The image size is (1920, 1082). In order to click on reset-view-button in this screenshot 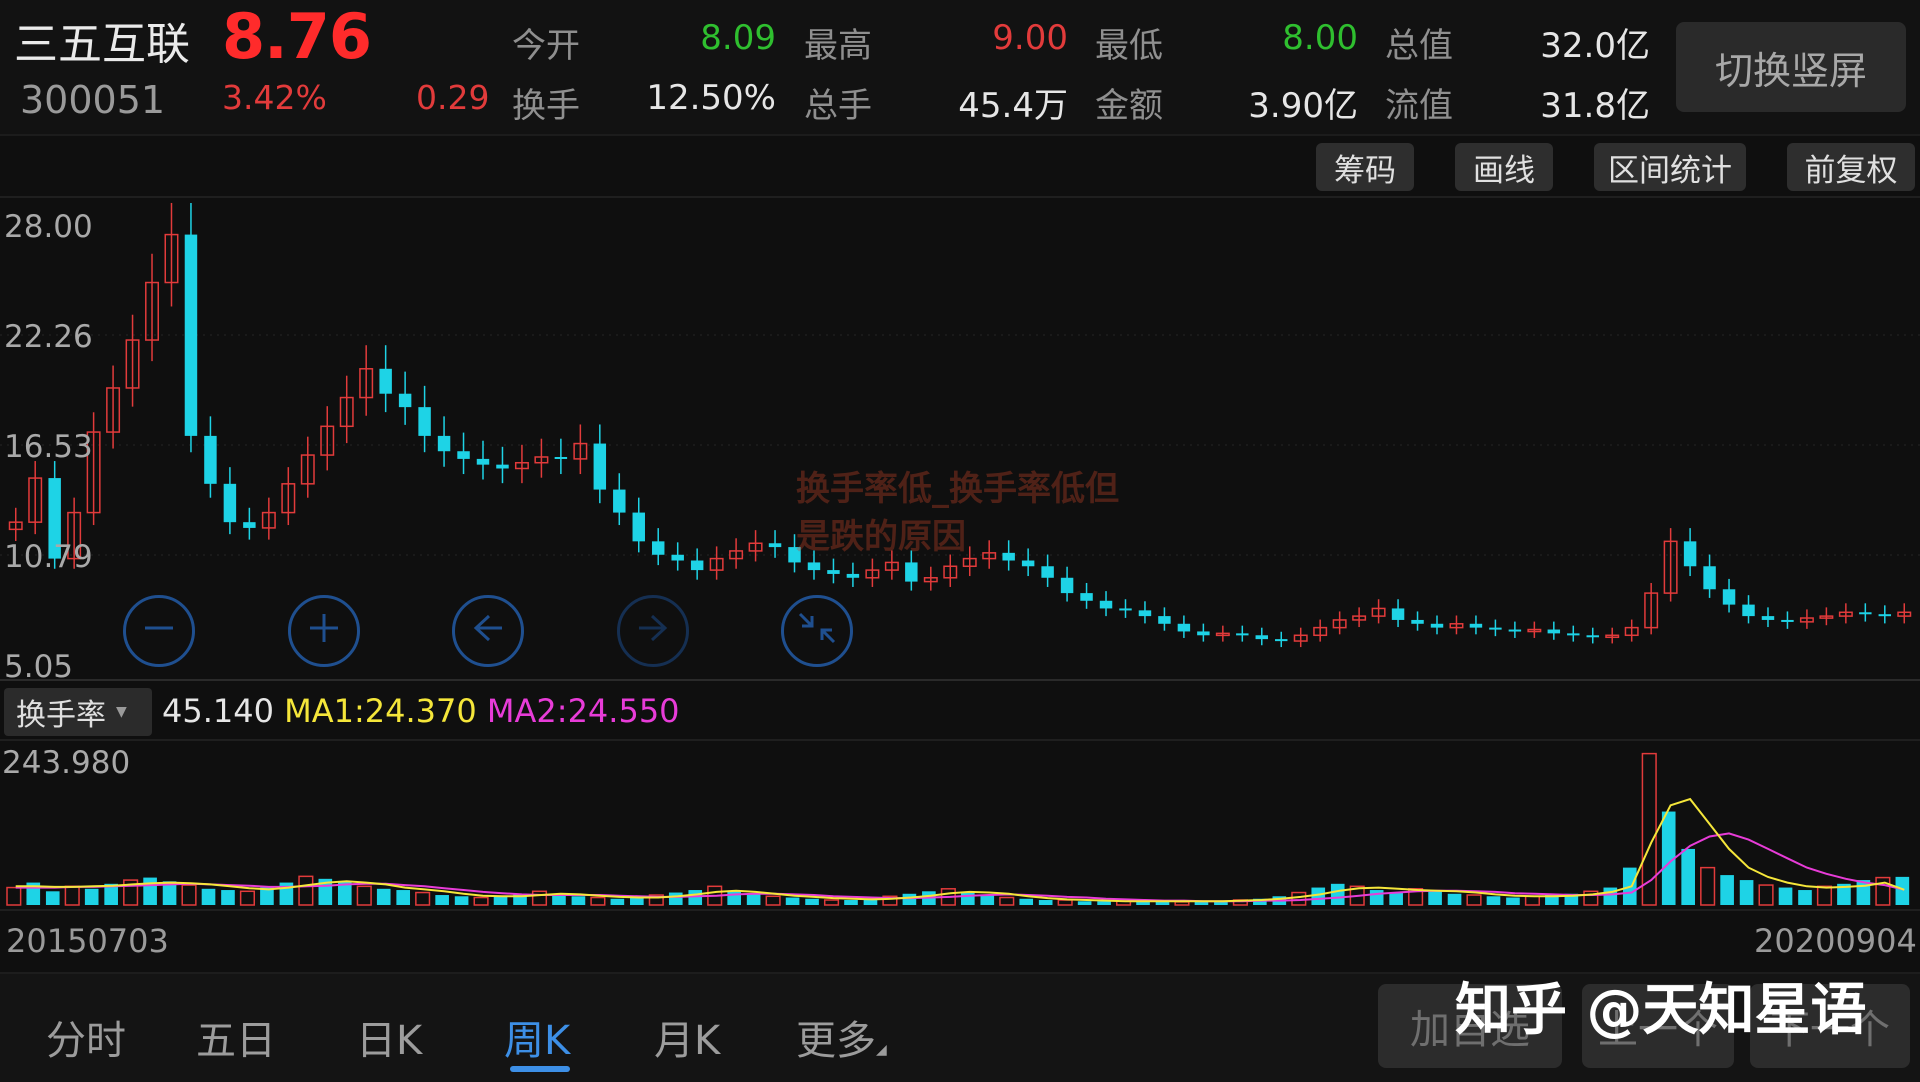, I will do `click(817, 631)`.